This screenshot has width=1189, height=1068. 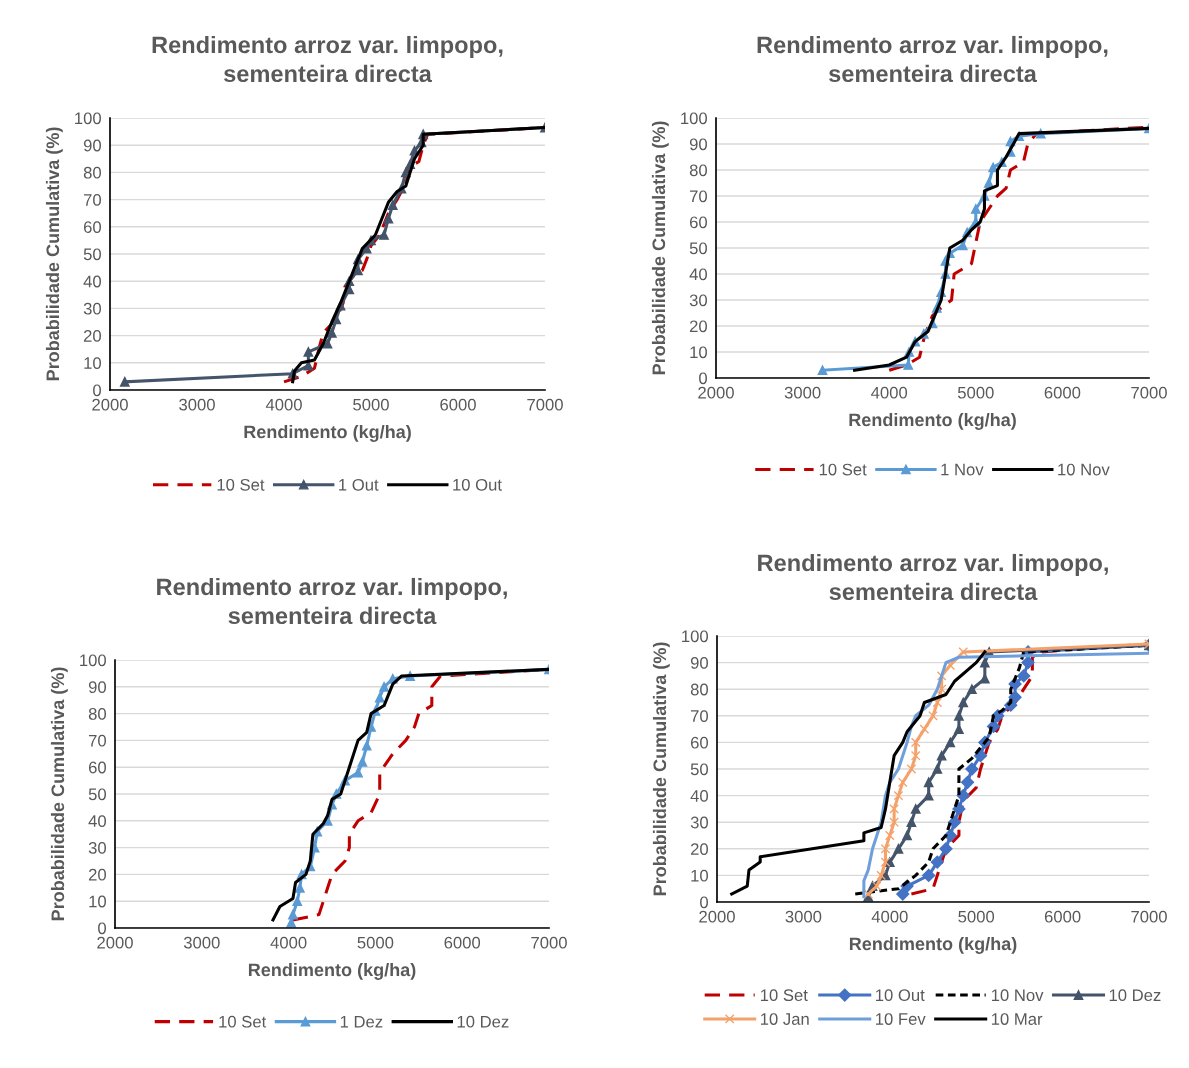 I want to click on legend-label: 1 Dez, so click(x=361, y=1021).